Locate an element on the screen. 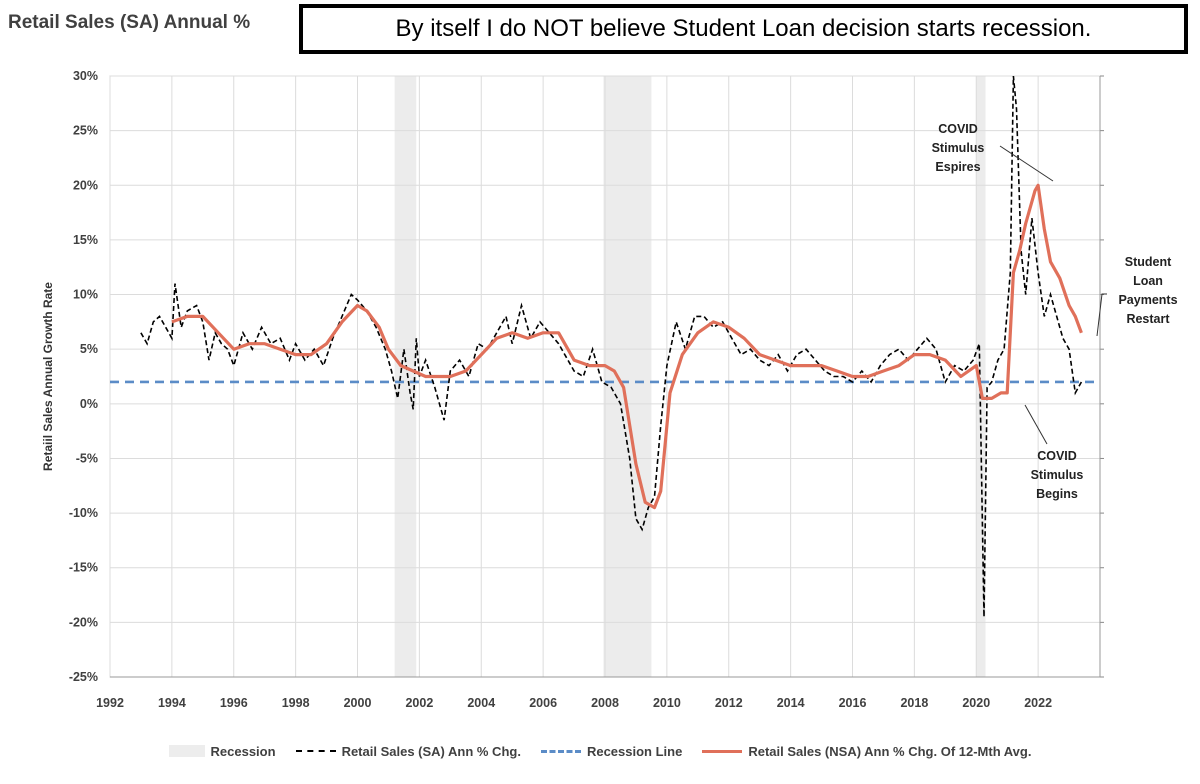 This screenshot has height=784, width=1200. x-tick-label: 1998 is located at coordinates (296, 703).